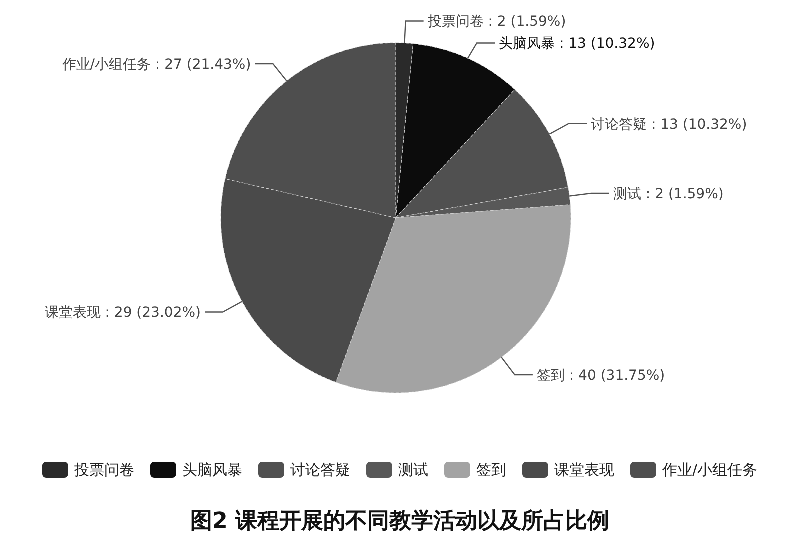 The width and height of the screenshot is (800, 544). Describe the element at coordinates (550, 376) in the screenshot. I see `slice-label: 签到` at that location.